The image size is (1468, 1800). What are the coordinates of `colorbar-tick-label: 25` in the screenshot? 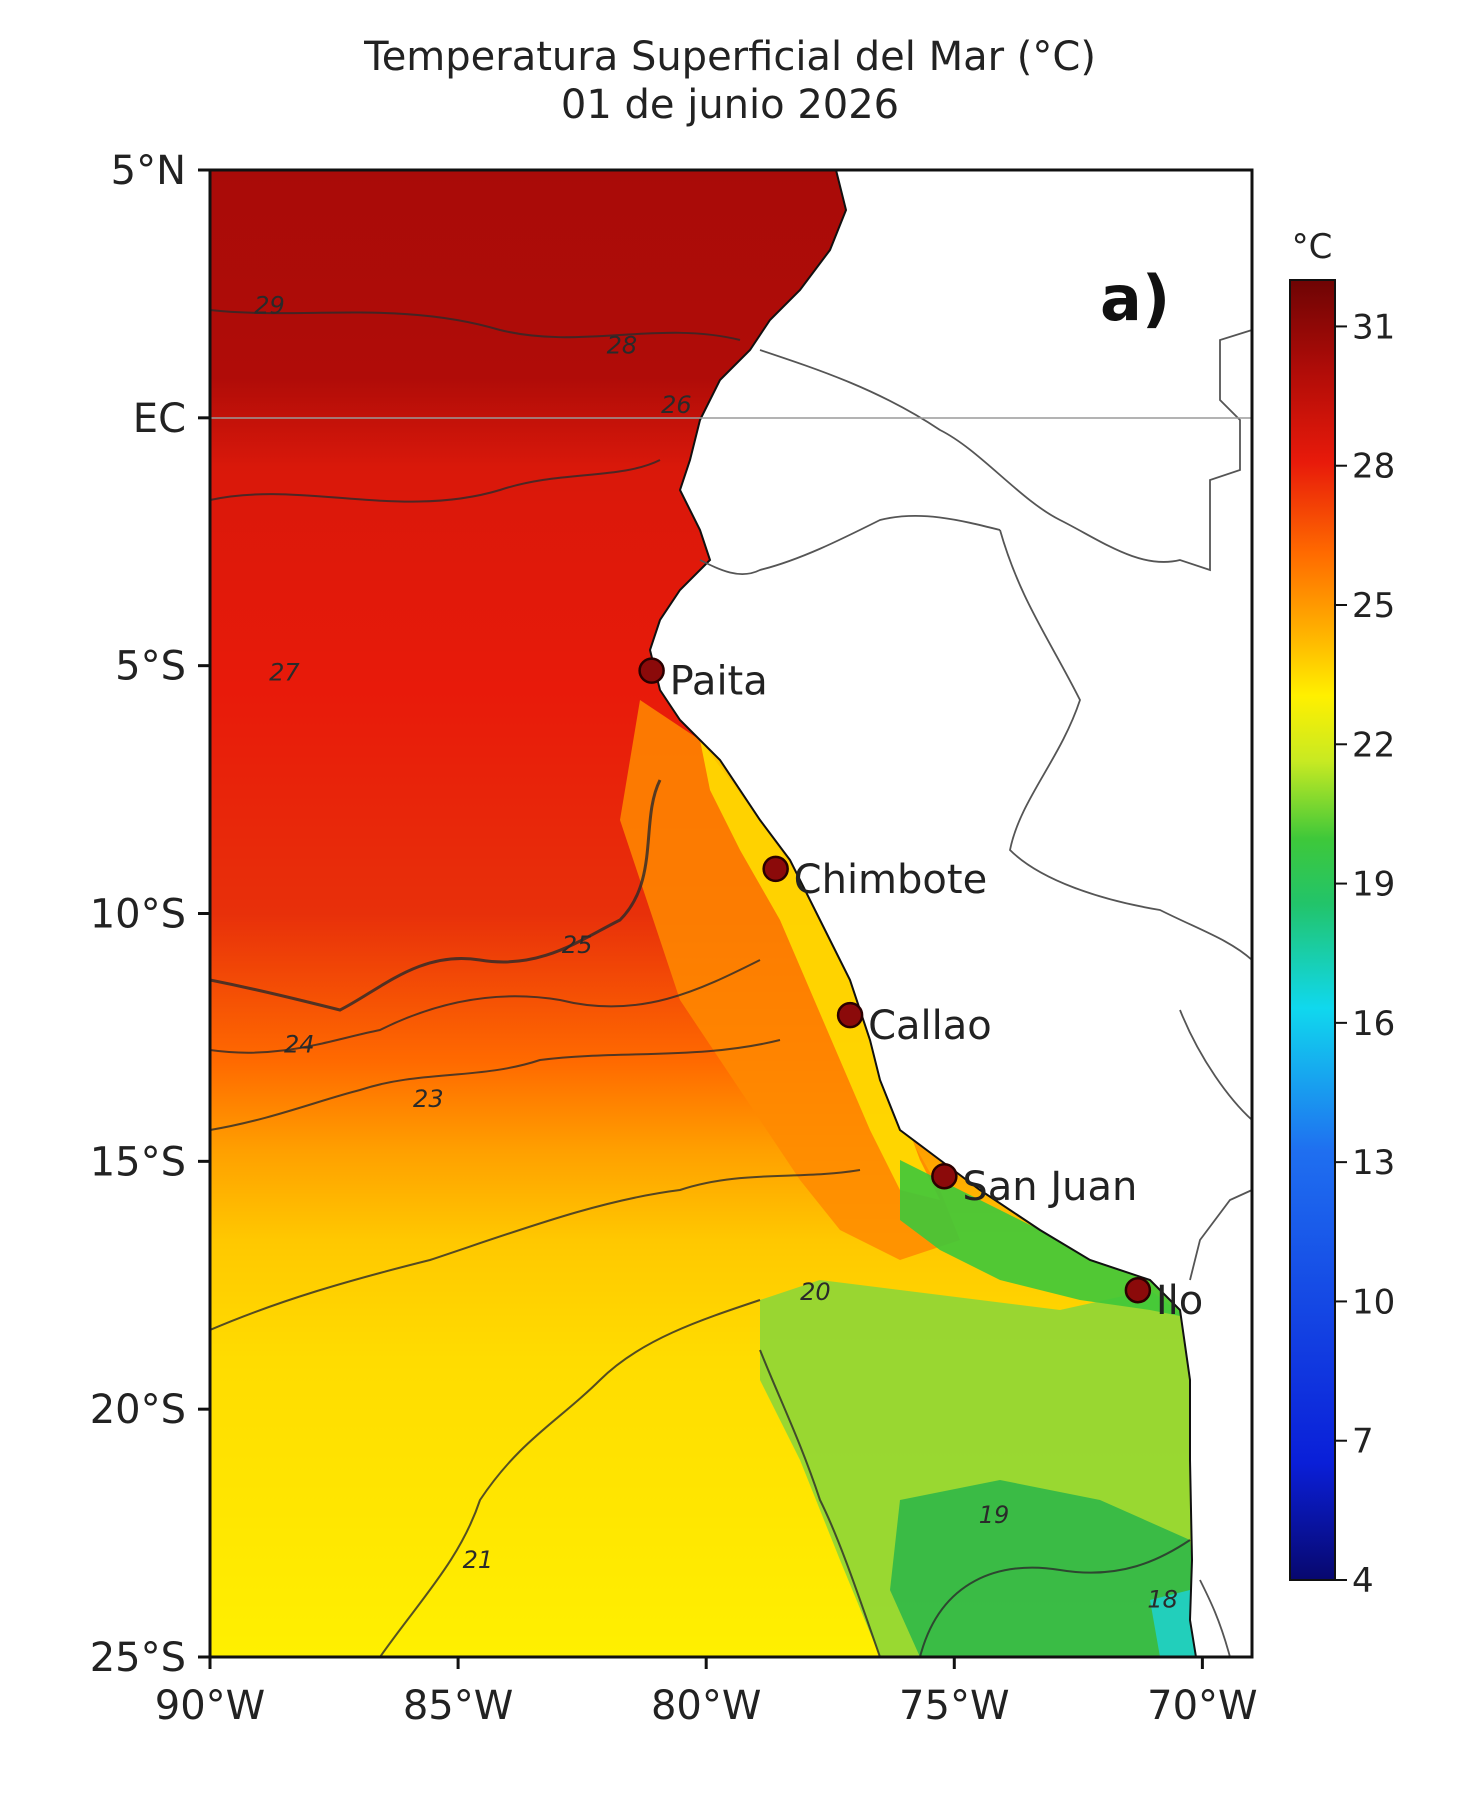 It's located at (1373, 606).